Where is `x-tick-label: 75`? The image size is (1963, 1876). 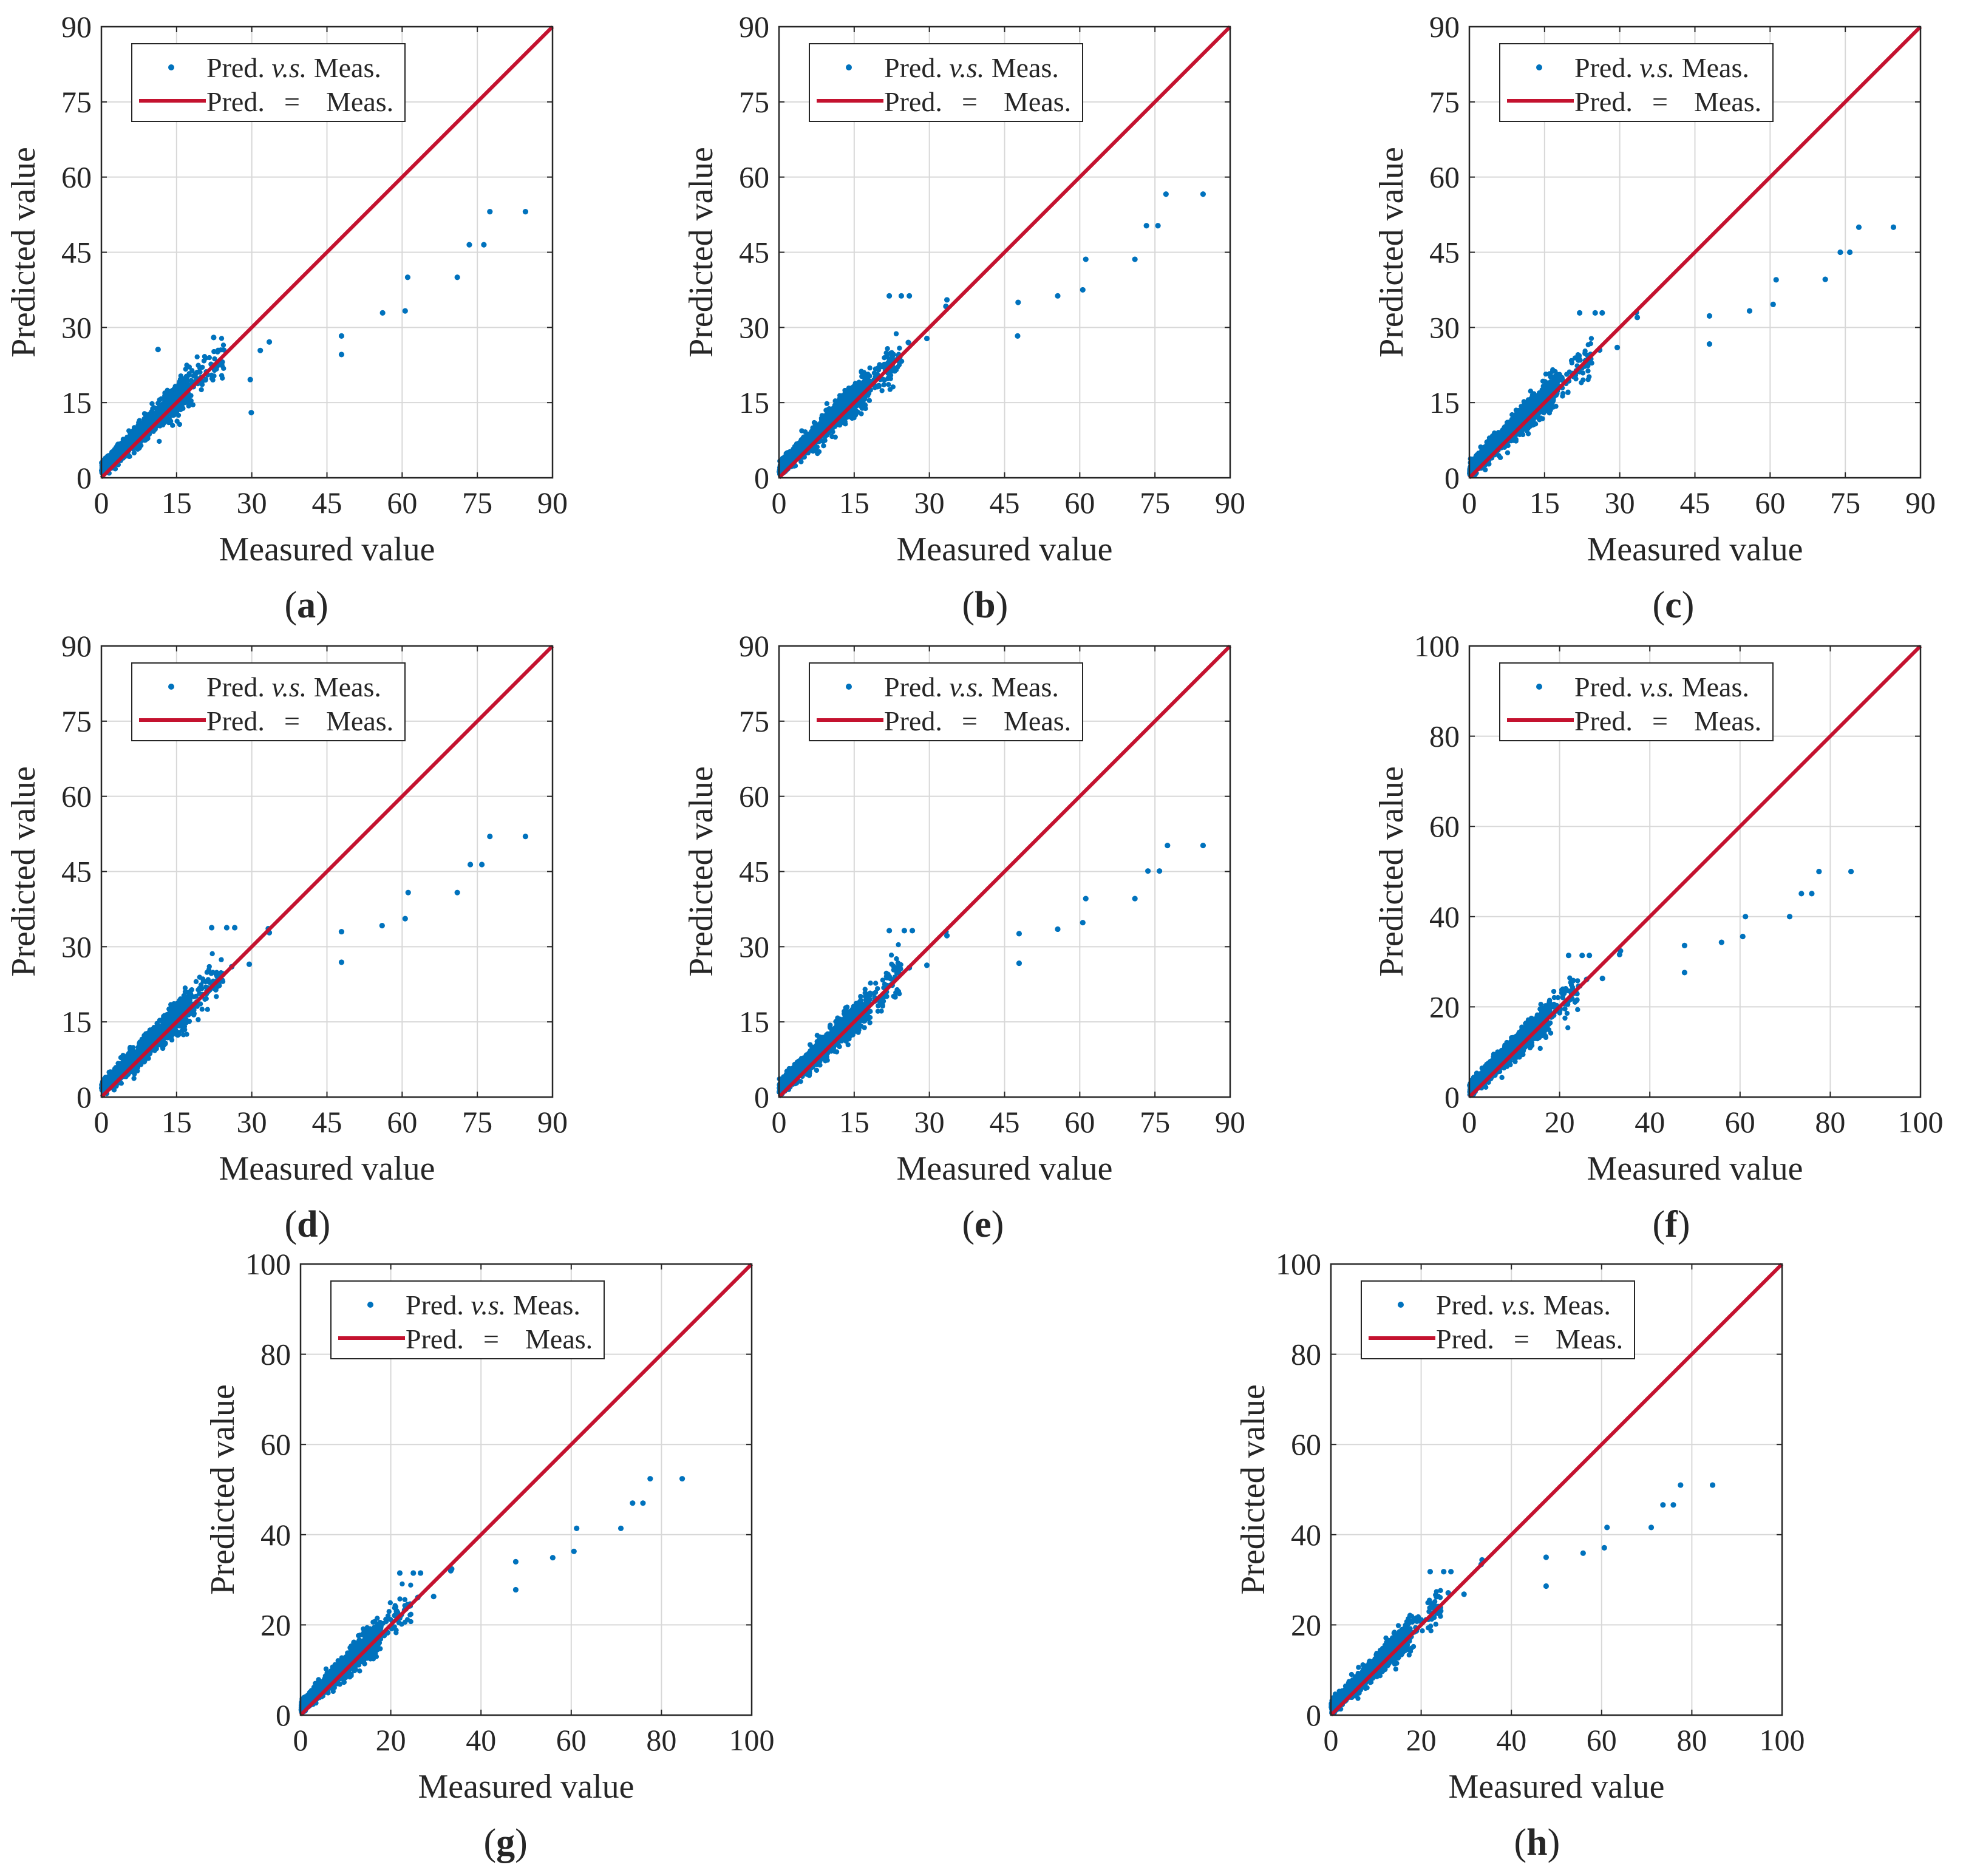
x-tick-label: 75 is located at coordinates (1155, 503).